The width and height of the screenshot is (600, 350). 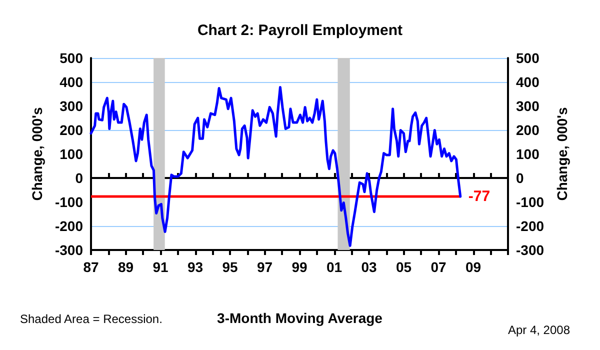 What do you see at coordinates (37, 153) in the screenshot?
I see `y-axis-title: Change, 000's` at bounding box center [37, 153].